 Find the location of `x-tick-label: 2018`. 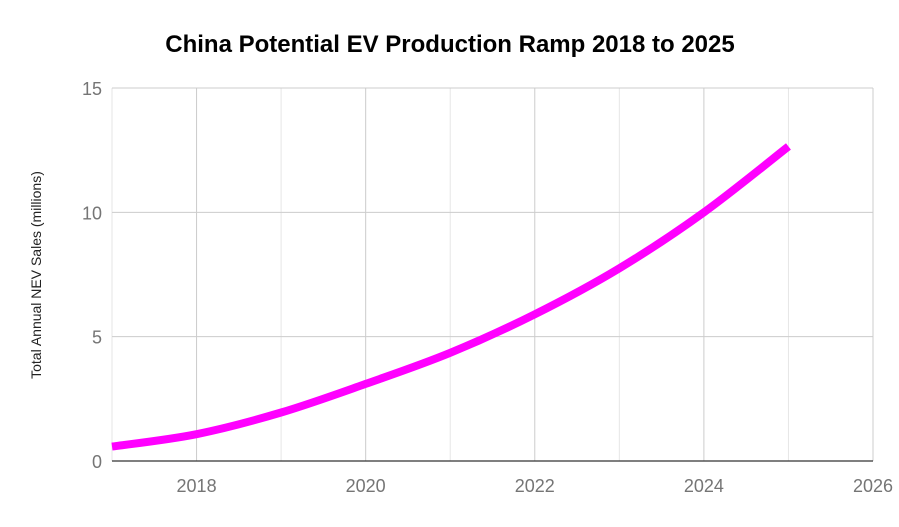

x-tick-label: 2018 is located at coordinates (197, 486).